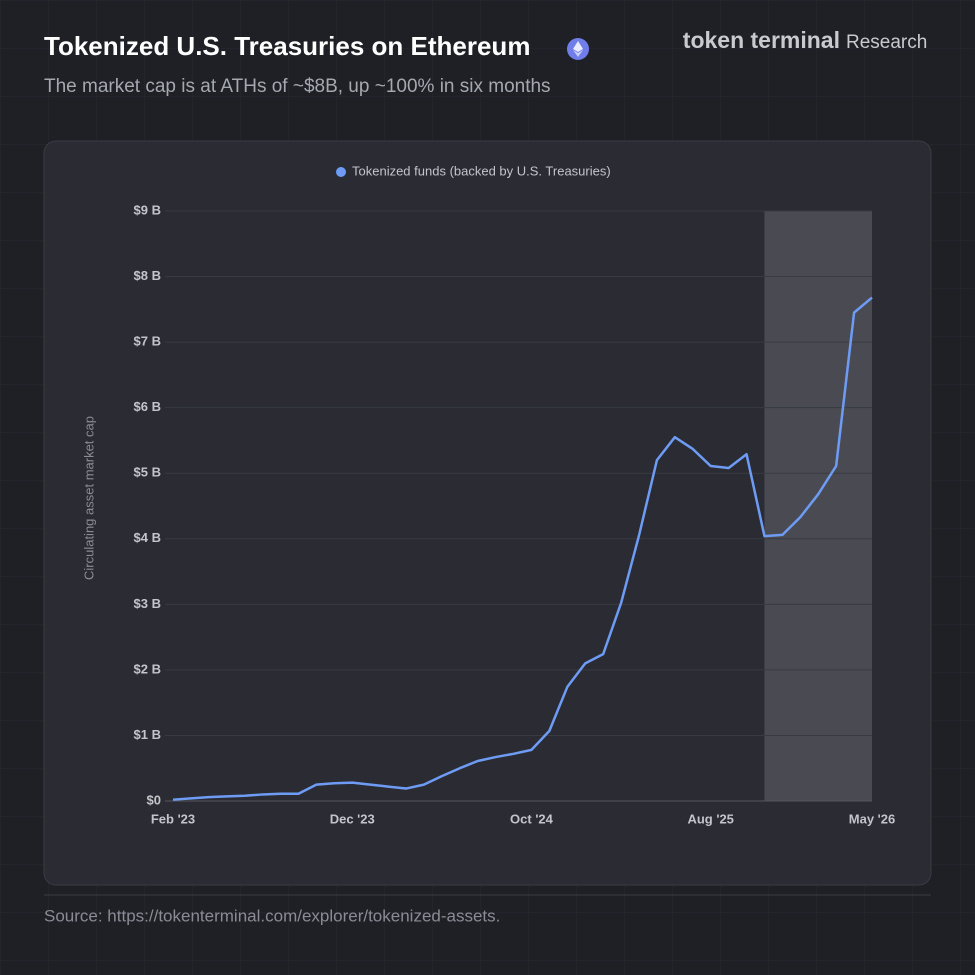 This screenshot has height=975, width=975. What do you see at coordinates (173, 818) in the screenshot?
I see `x-tick-label: Feb '23` at bounding box center [173, 818].